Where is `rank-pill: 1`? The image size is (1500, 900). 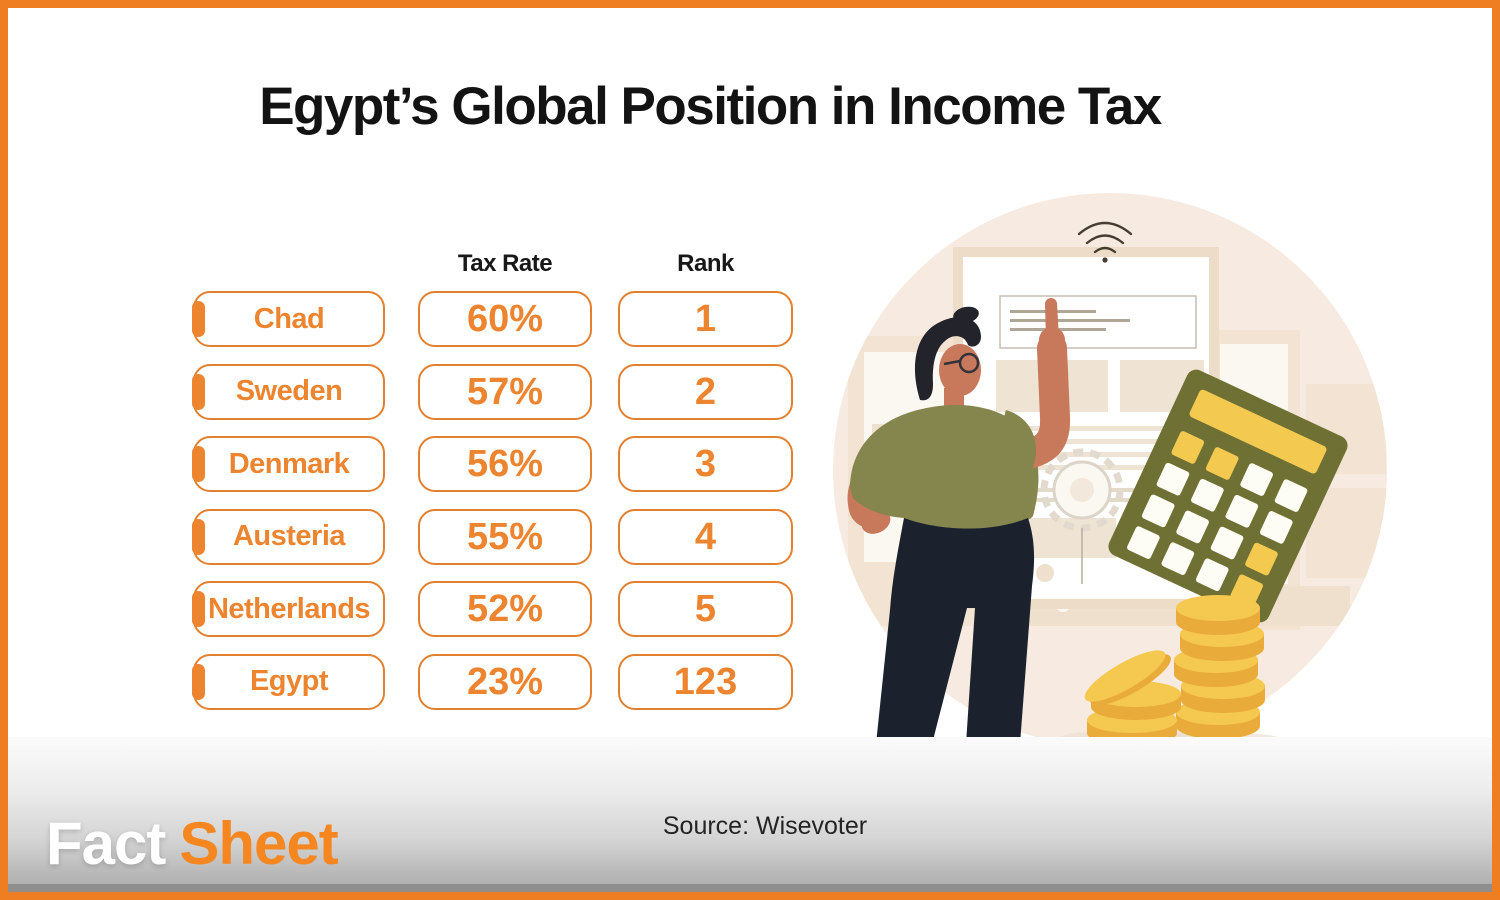 rank-pill: 1 is located at coordinates (705, 319).